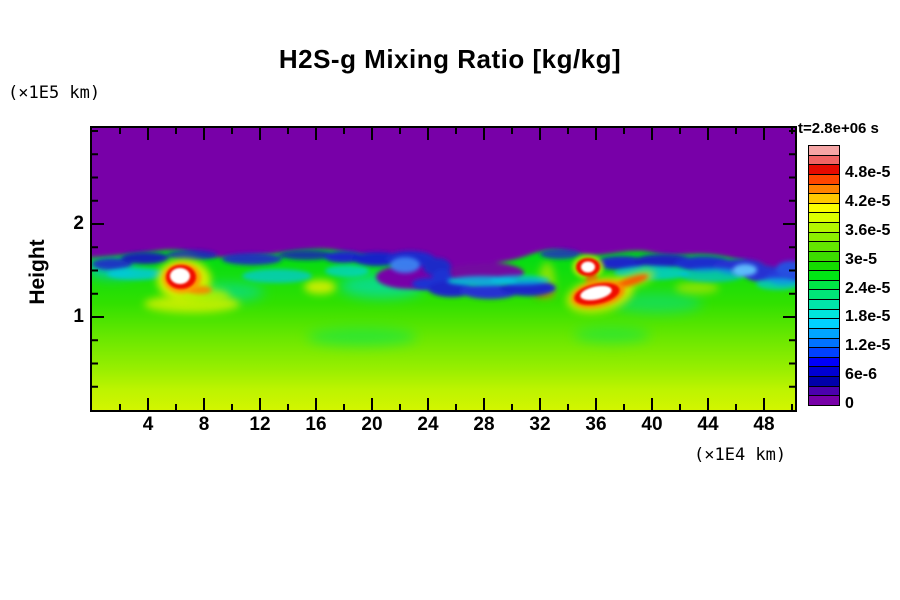 The height and width of the screenshot is (600, 900). I want to click on x-tick-label: 40, so click(652, 424).